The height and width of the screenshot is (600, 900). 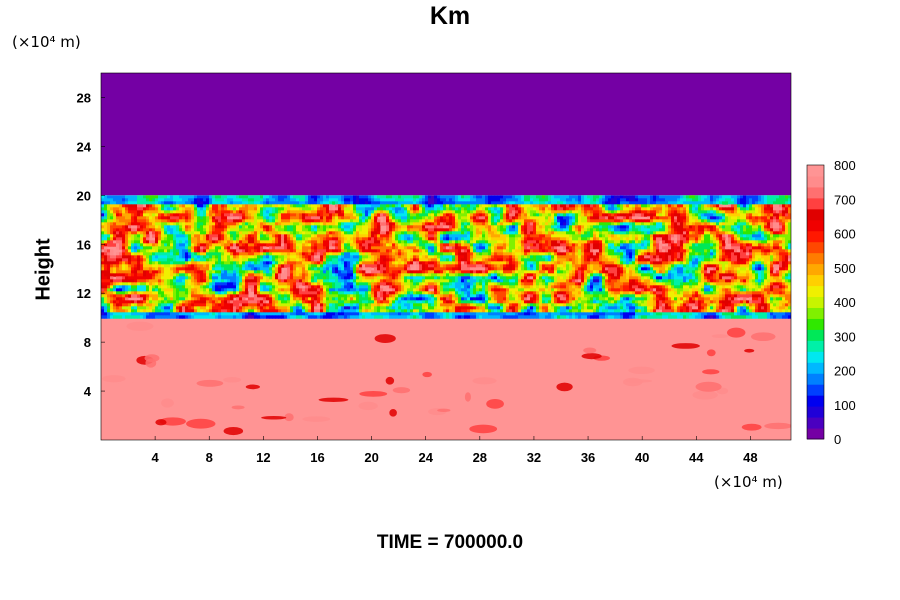 I want to click on colorbar-label: 0, so click(x=837, y=439).